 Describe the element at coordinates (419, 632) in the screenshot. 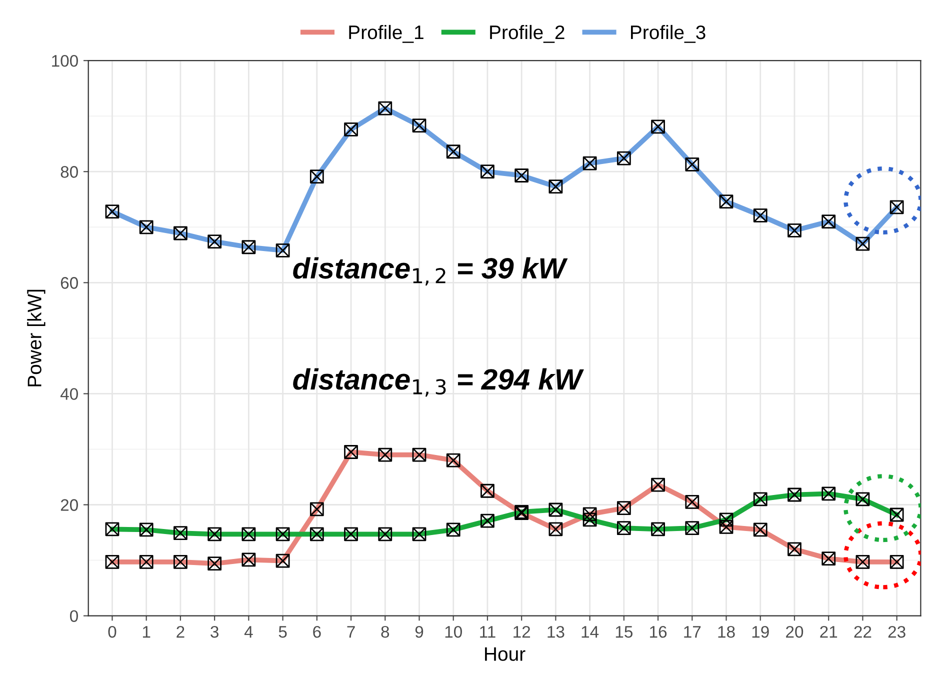

I see `x-tick-label: 9` at that location.